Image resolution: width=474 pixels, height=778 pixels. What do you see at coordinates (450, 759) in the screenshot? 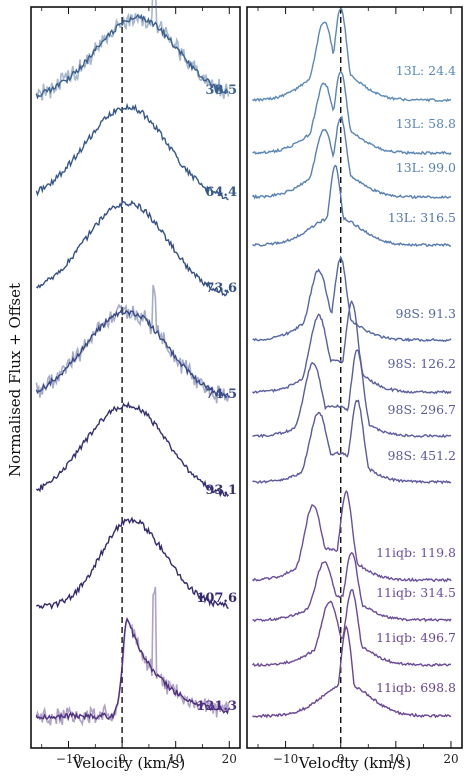
I see `right-x-tick-label: 20` at bounding box center [450, 759].